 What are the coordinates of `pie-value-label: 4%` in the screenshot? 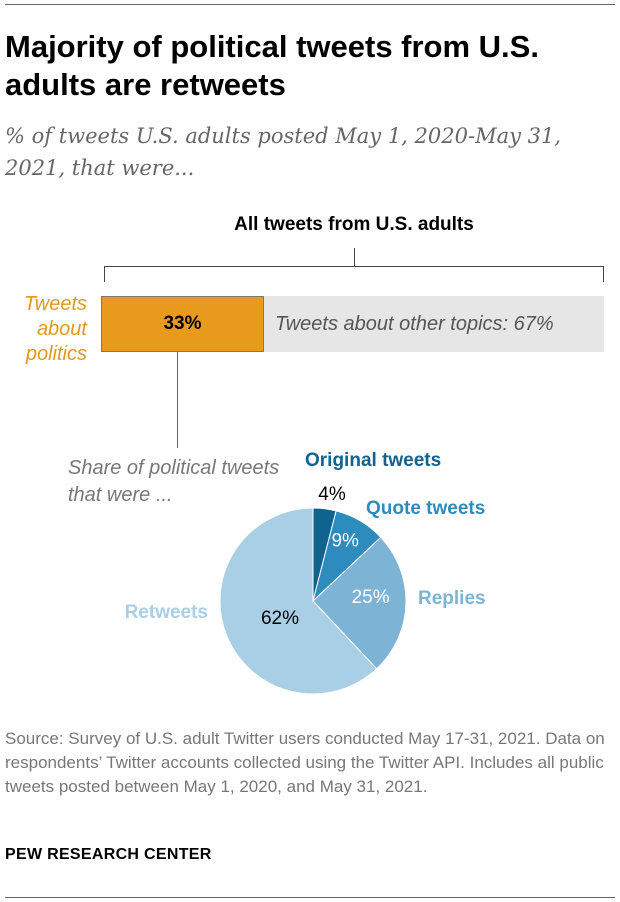 It's located at (332, 494).